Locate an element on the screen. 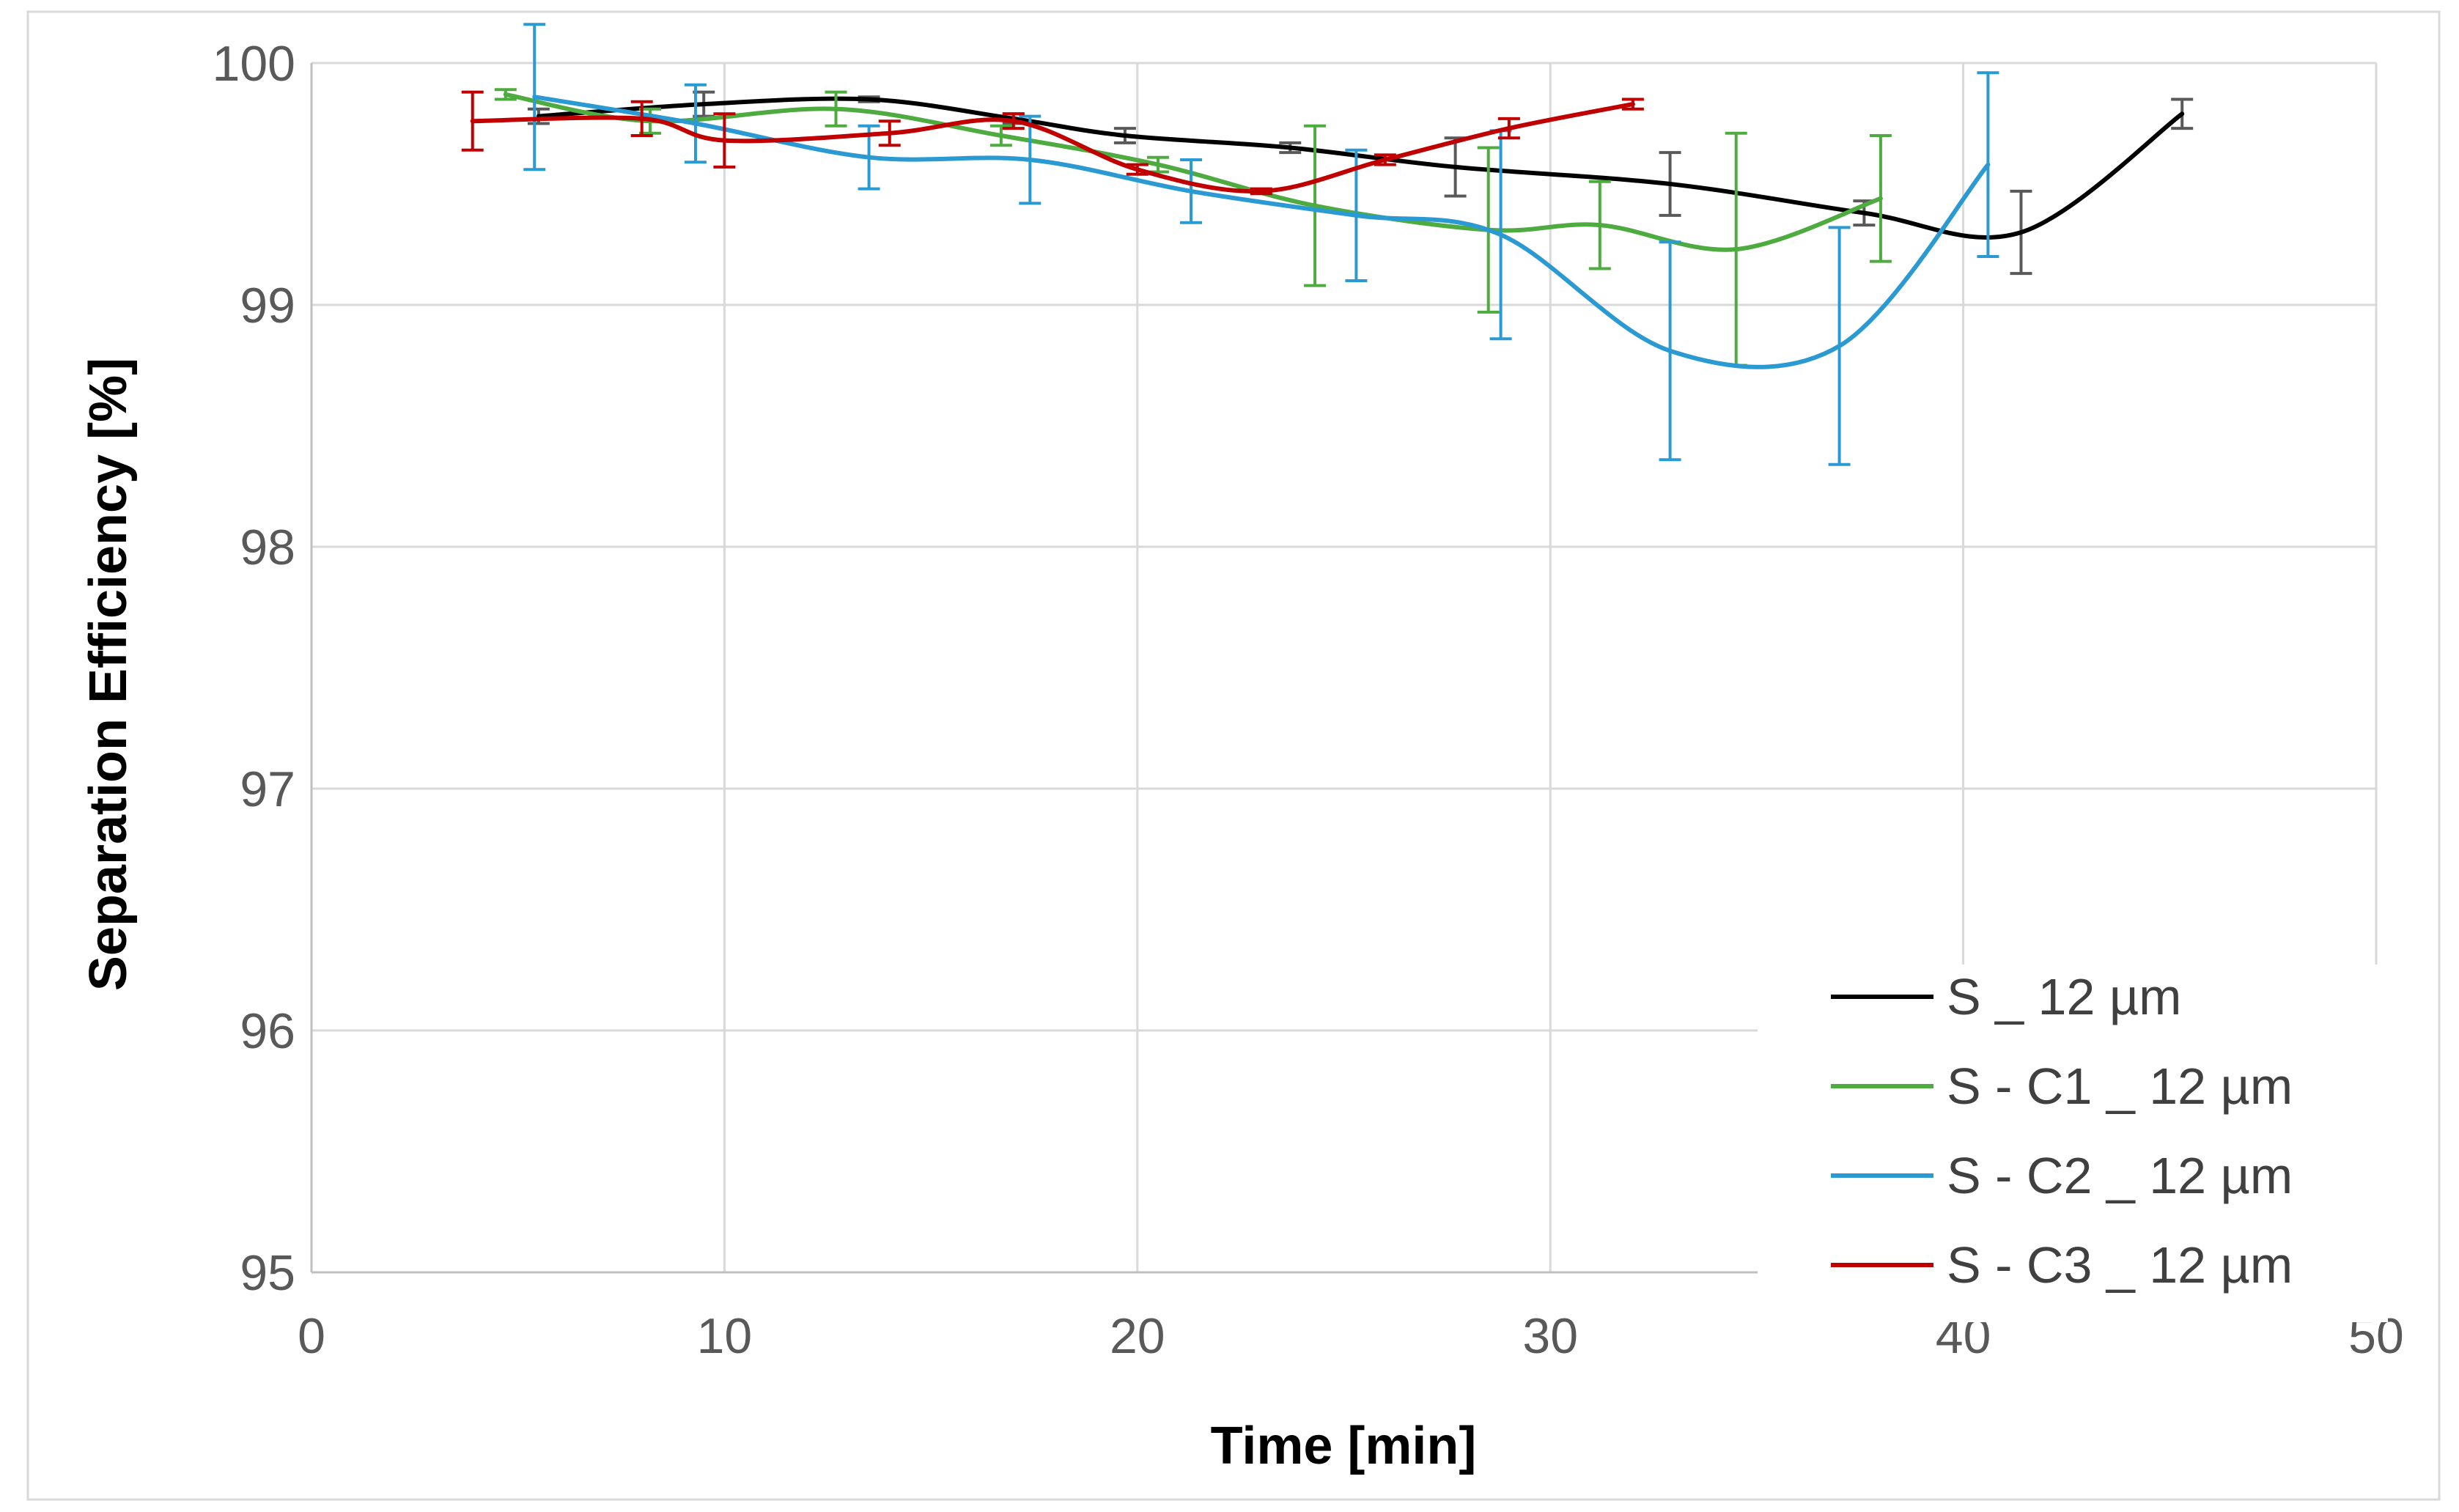  x-tick-label: 10 is located at coordinates (725, 1336).